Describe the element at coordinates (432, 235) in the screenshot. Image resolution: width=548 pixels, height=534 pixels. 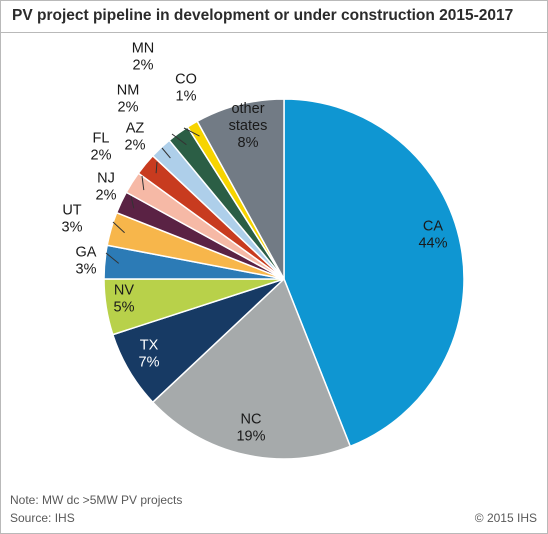
I see `slice-label-ca: CA 44%` at that location.